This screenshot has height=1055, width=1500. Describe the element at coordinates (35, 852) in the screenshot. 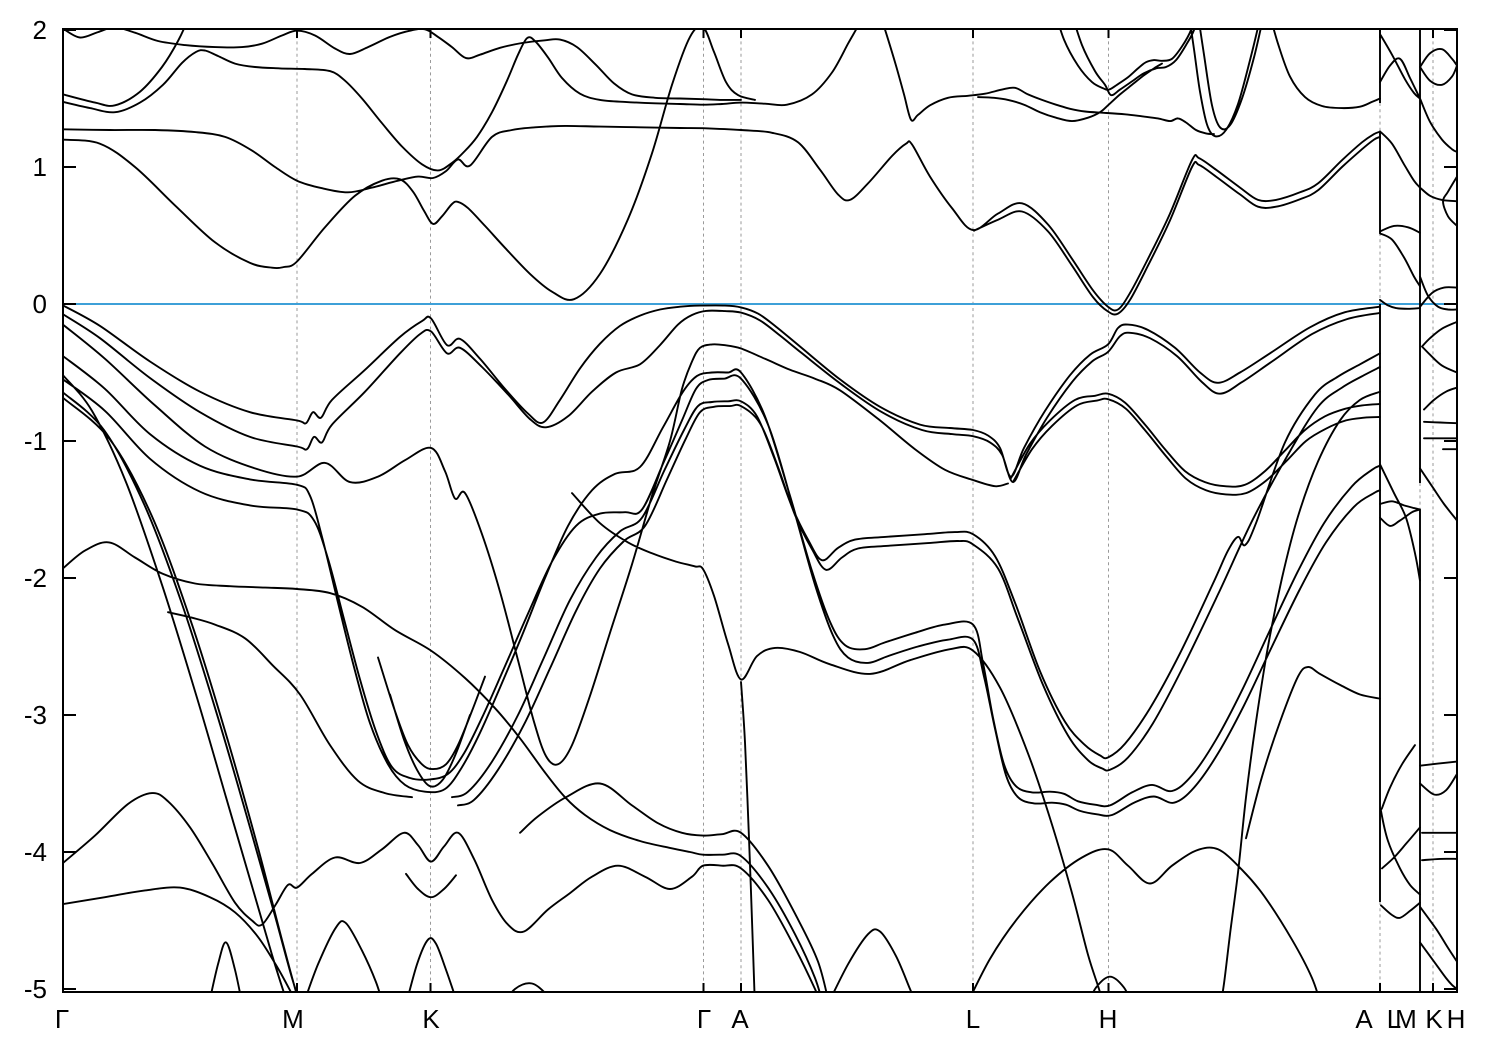

I see `svg-text: -4` at that location.